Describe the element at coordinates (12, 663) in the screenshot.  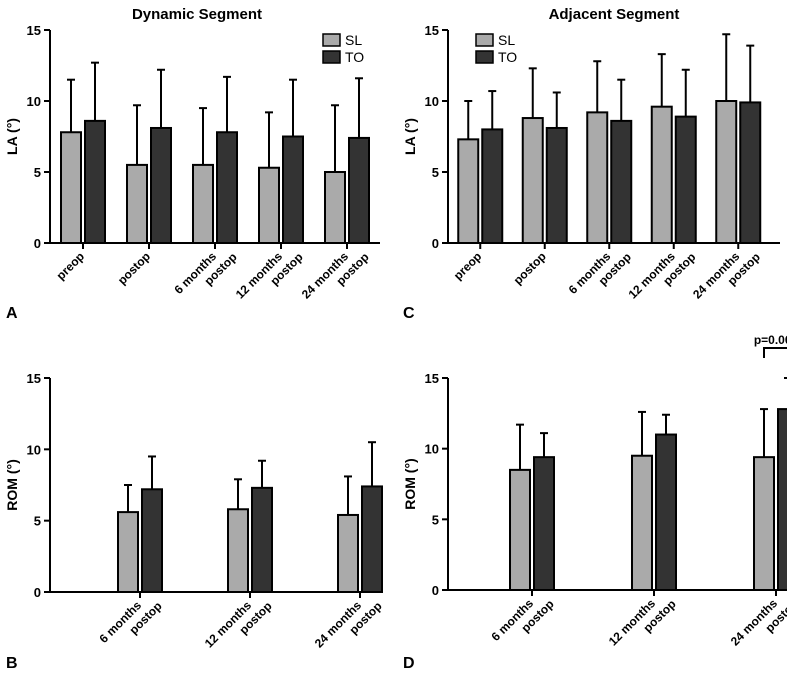
I see `panel-label: B` at that location.